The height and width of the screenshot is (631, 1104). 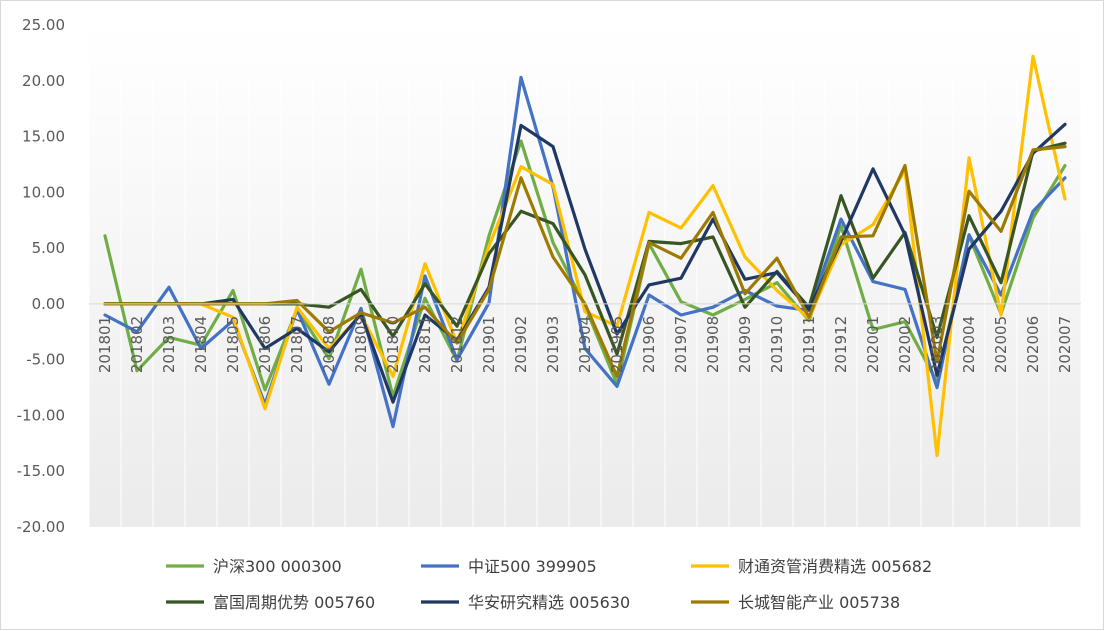 I want to click on x-tick-label: 201802, so click(x=137, y=344).